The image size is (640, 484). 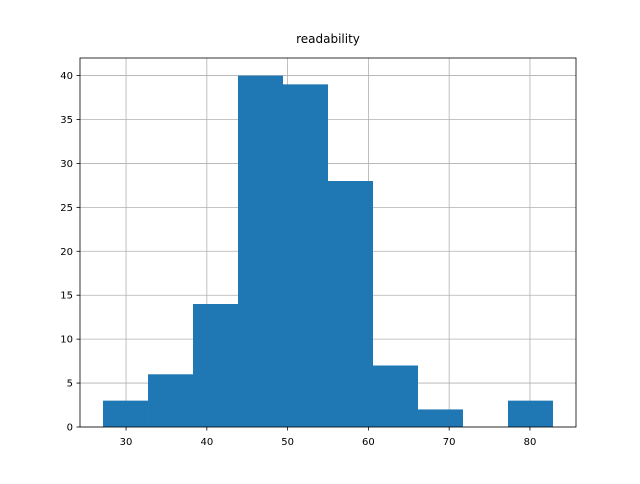 I want to click on x-tick-label: 50, so click(x=287, y=442).